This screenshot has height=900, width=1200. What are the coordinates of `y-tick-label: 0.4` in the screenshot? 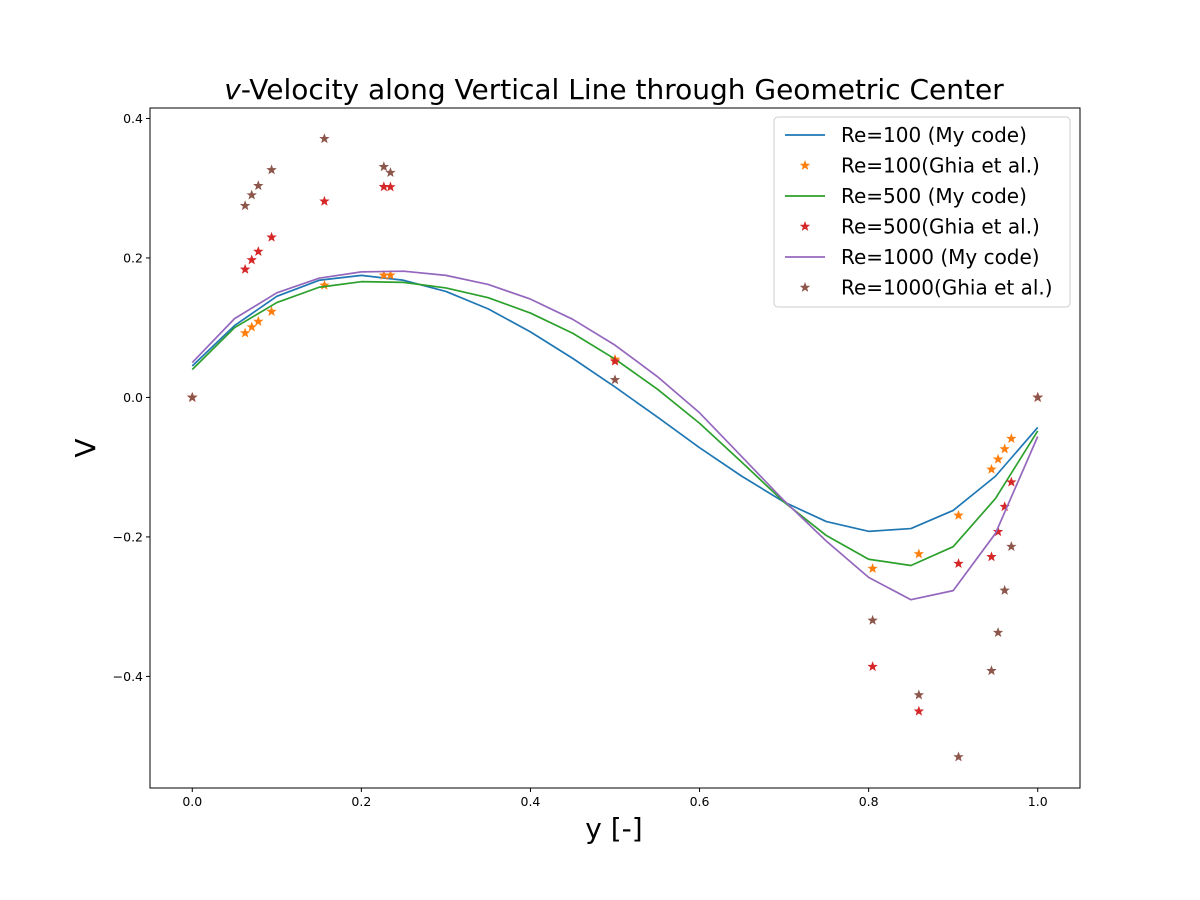 It's located at (133, 118).